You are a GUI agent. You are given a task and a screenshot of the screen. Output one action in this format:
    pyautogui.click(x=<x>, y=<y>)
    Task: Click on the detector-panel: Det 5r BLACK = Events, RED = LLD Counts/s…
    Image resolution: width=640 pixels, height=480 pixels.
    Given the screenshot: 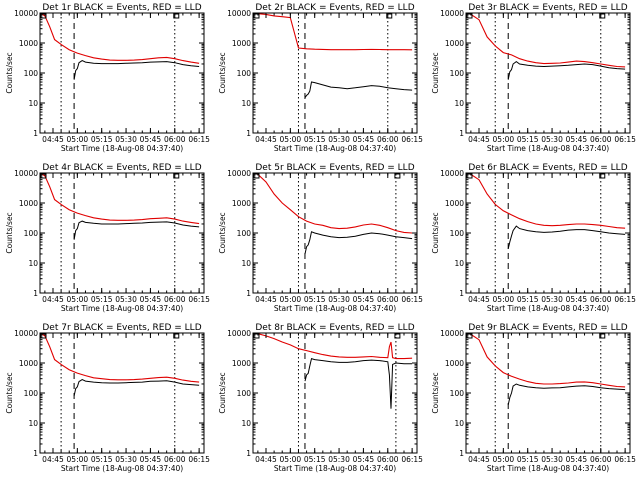 What is the action you would take?
    pyautogui.click(x=320, y=238)
    